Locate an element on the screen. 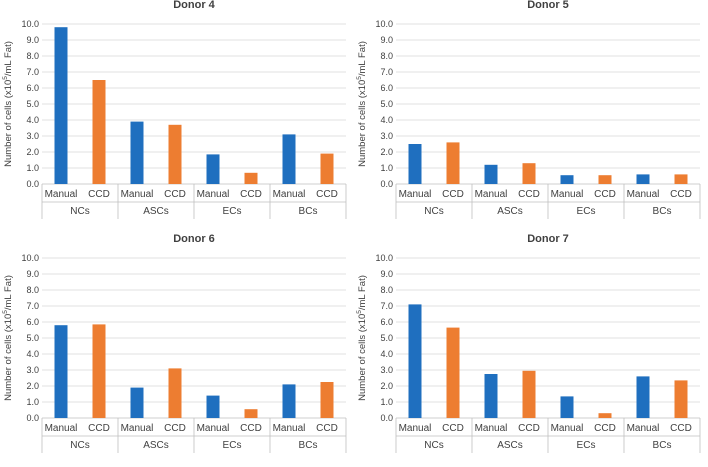 The width and height of the screenshot is (708, 467). y-axis-label-sup: 5 is located at coordinates (5, 312).